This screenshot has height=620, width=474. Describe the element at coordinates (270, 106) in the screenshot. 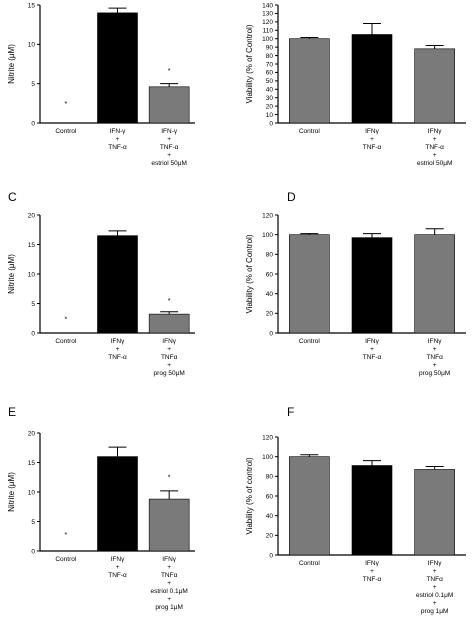

I see `y-tick-label: 20` at that location.